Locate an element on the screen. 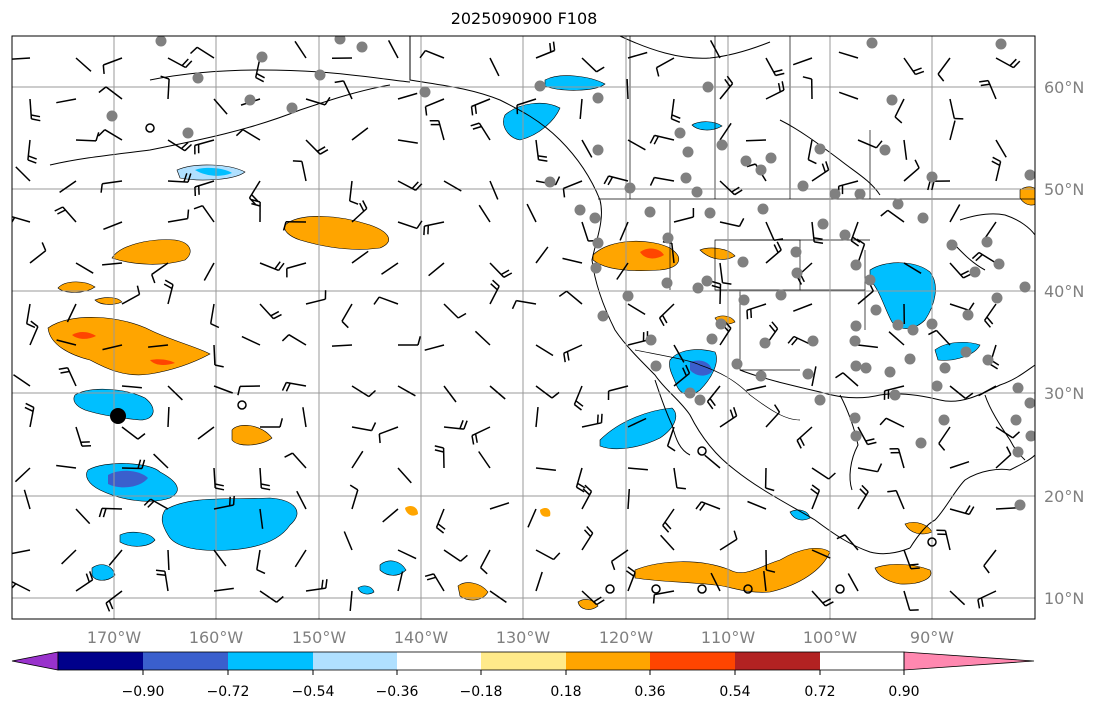 The height and width of the screenshot is (712, 1105). colorbar-tick-label: −0.54 is located at coordinates (313, 692).